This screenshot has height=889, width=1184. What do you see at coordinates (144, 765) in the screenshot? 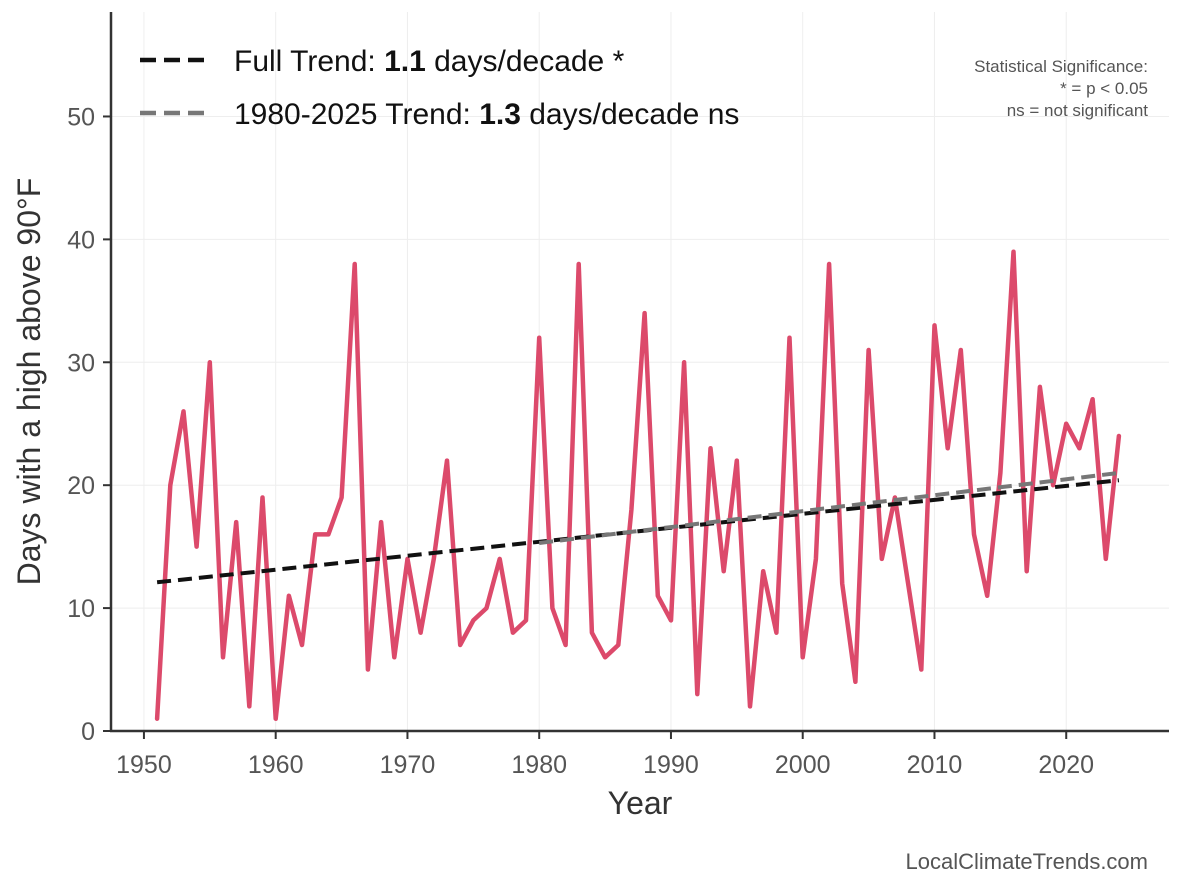
I see `x-tick-label: 1950` at bounding box center [144, 765].